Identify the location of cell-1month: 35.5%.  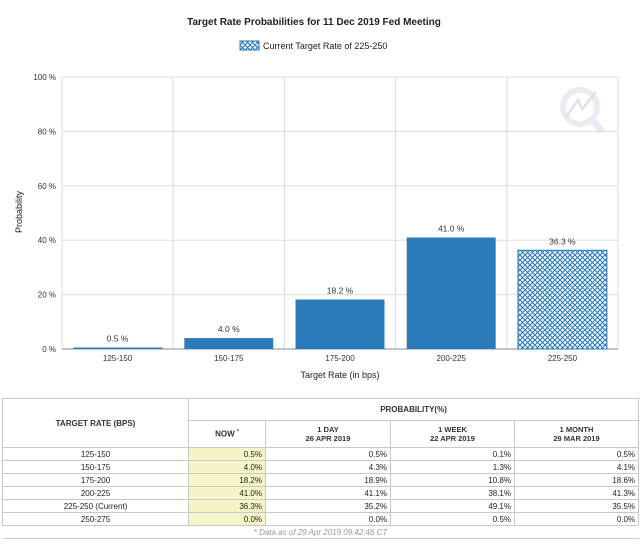
(576, 506).